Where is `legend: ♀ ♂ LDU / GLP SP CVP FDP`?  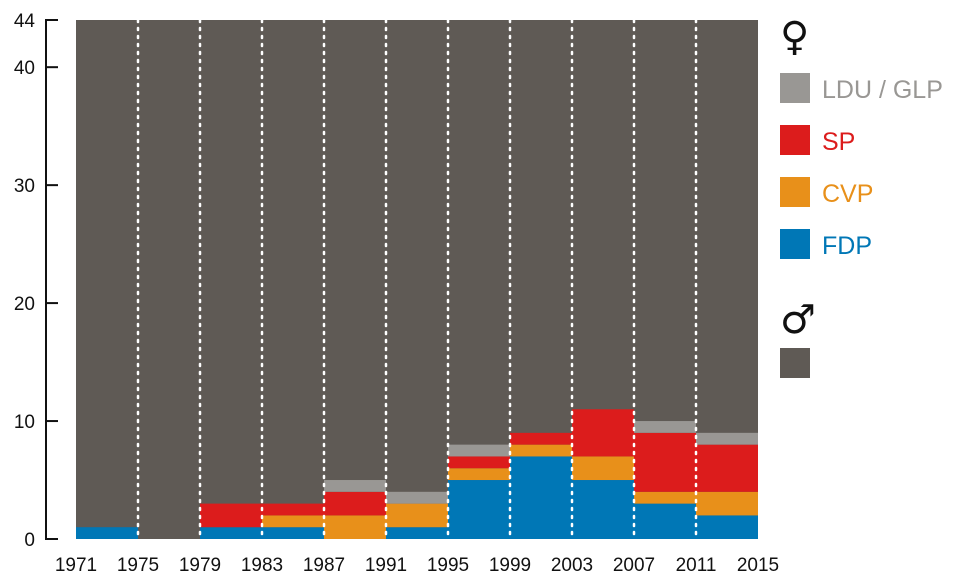
legend: ♀ ♂ LDU / GLP SP CVP FDP is located at coordinates (861, 196).